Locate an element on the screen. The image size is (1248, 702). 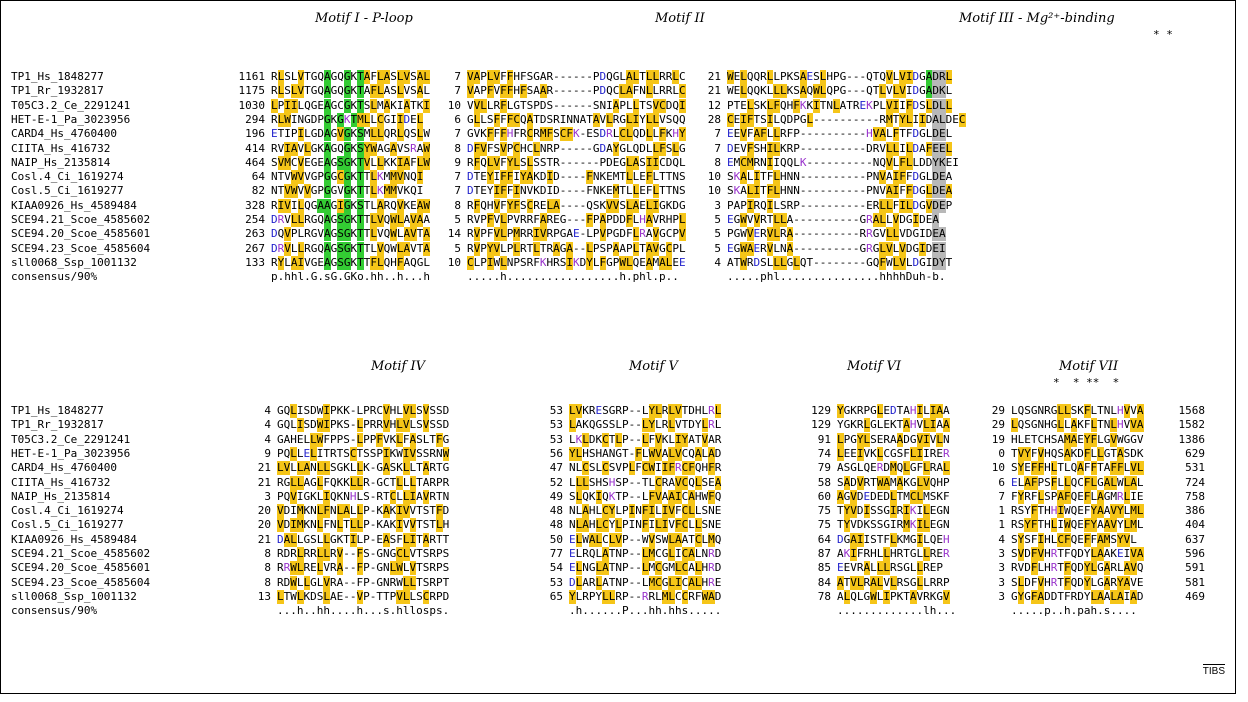
motif-v-header: Motif V is located at coordinates (653, 366).